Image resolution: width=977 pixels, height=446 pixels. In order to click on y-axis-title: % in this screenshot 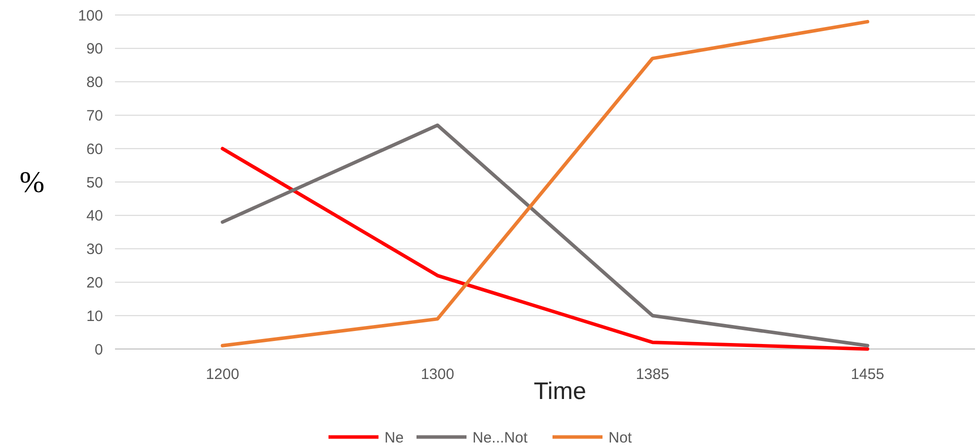, I will do `click(32, 182)`.